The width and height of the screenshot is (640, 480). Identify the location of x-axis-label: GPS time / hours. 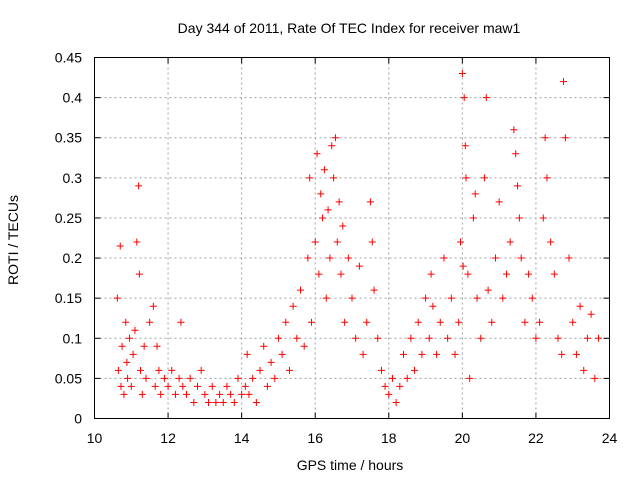
(350, 465).